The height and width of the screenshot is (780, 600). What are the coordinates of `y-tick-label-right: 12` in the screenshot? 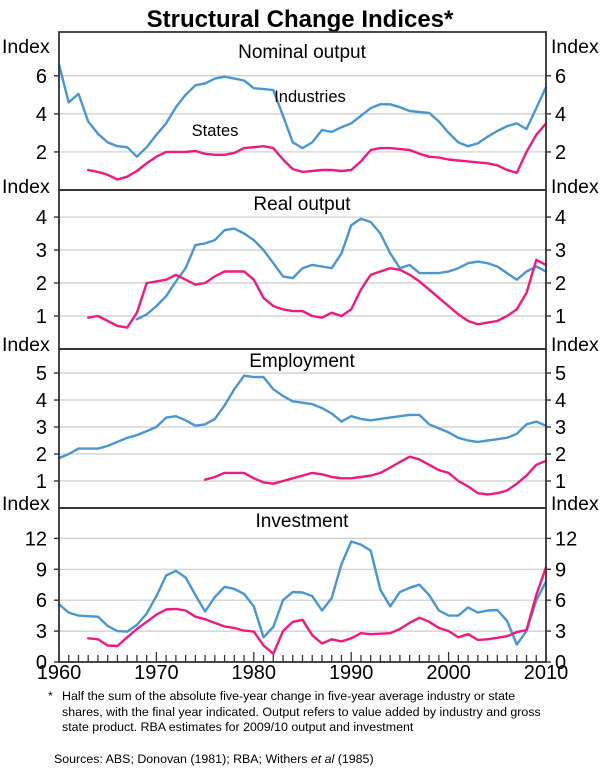 It's located at (566, 539).